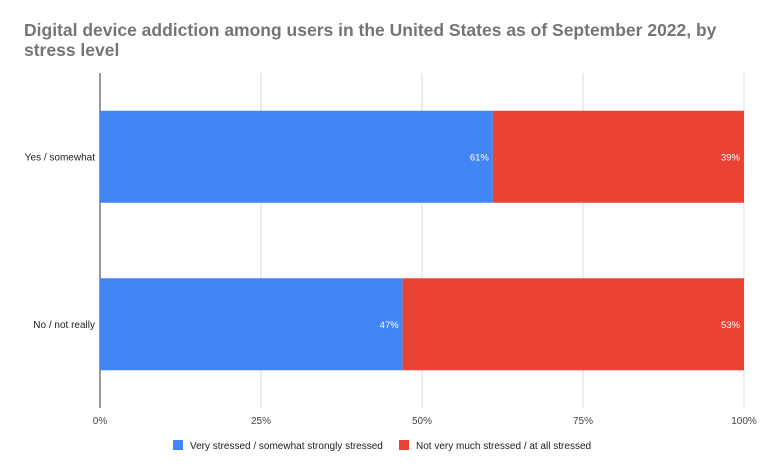 The width and height of the screenshot is (768, 475). What do you see at coordinates (422, 421) in the screenshot?
I see `x-tick-label: 50%` at bounding box center [422, 421].